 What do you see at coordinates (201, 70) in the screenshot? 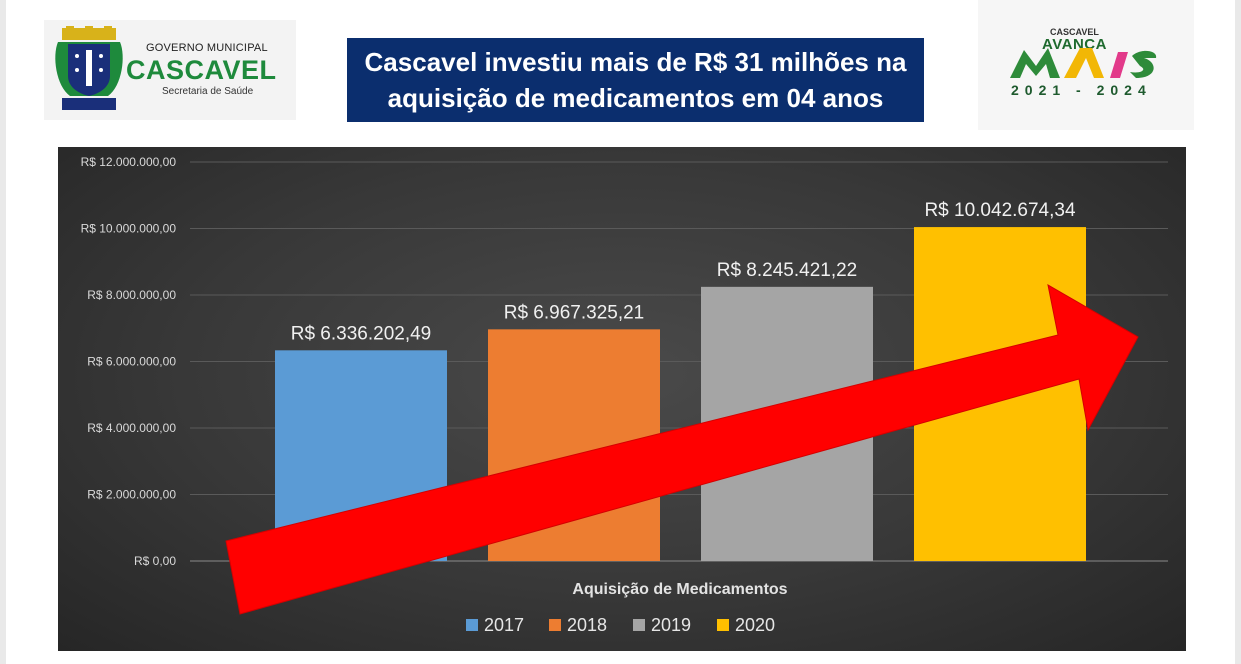
I see `city-name: CASCAVEL` at bounding box center [201, 70].